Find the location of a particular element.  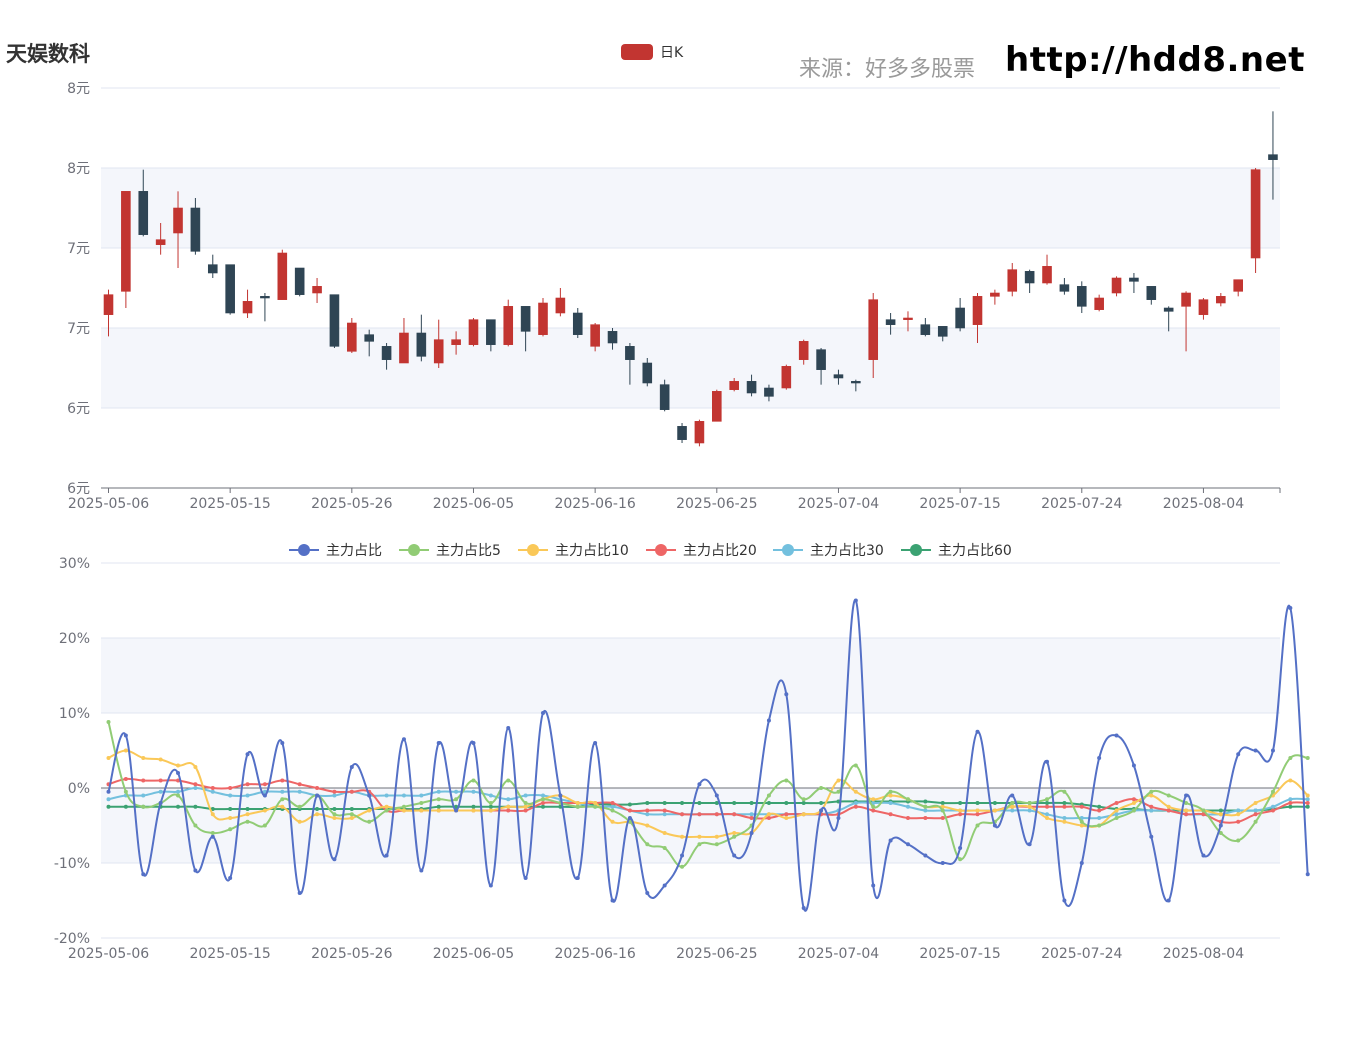

kline-y-tick-label: 6元 is located at coordinates (78, 489).